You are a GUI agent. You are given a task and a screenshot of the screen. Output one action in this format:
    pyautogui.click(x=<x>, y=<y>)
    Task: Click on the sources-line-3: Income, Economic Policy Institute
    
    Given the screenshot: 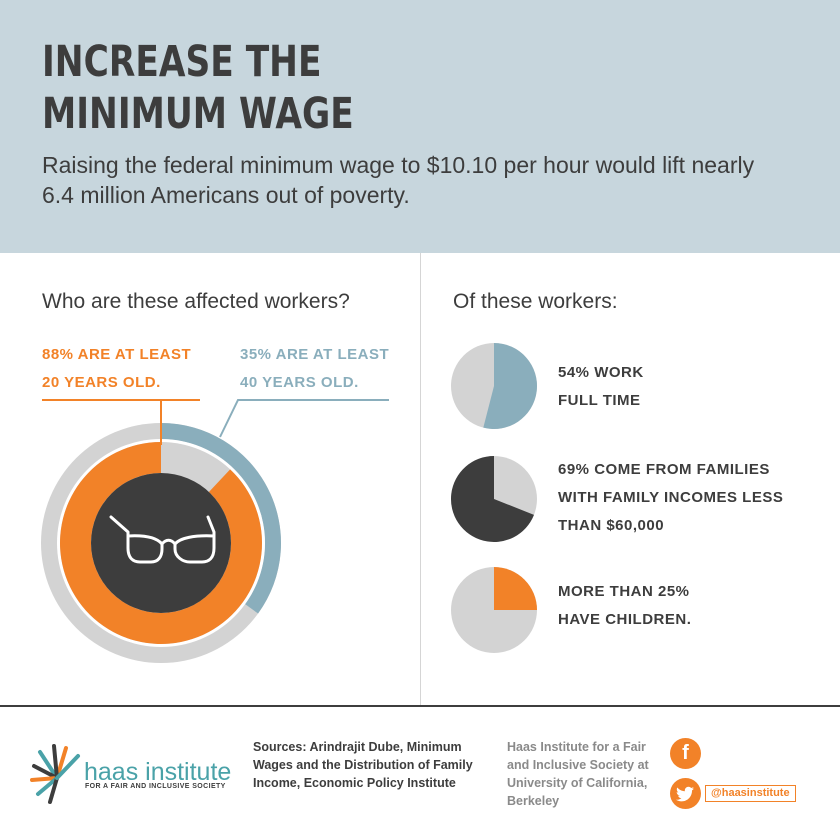 What is the action you would take?
    pyautogui.click(x=354, y=783)
    